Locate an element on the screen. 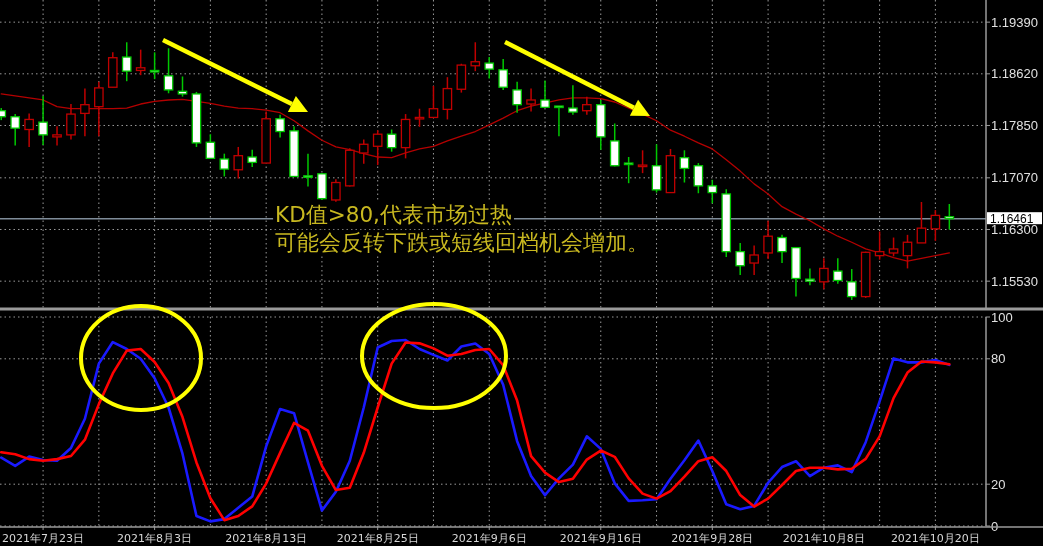 This screenshot has height=546, width=1043. ref-line-label: 1.16461 is located at coordinates (1012, 218).